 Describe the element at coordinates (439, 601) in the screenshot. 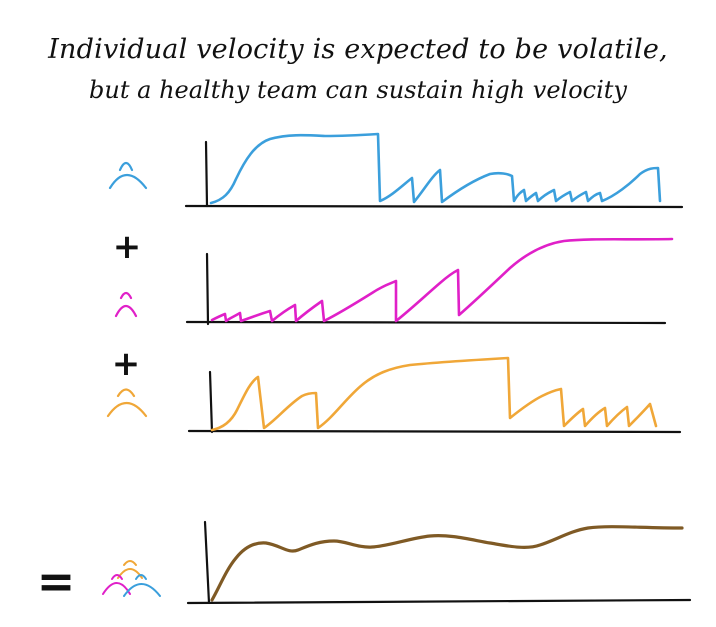

I see `chart-4-x-axis` at that location.